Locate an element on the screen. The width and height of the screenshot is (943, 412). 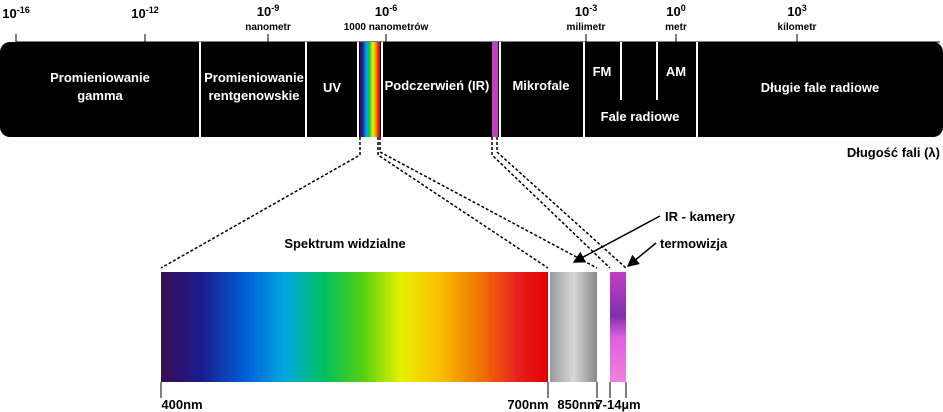
band-label: gamma is located at coordinates (100, 95).